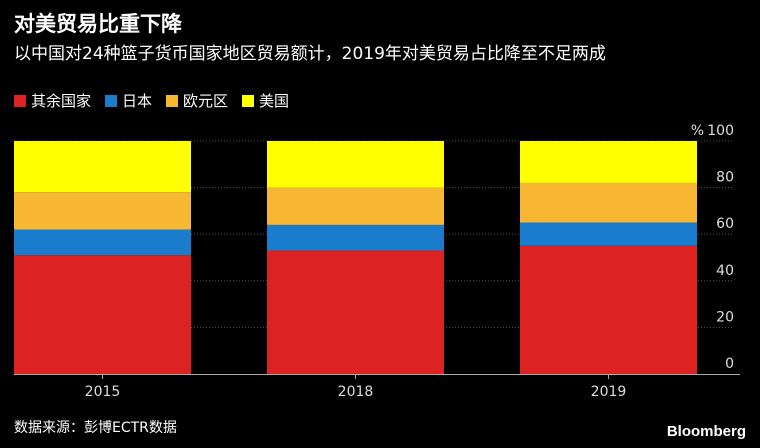  I want to click on legend-label-eurozone: 欧元区, so click(206, 101).